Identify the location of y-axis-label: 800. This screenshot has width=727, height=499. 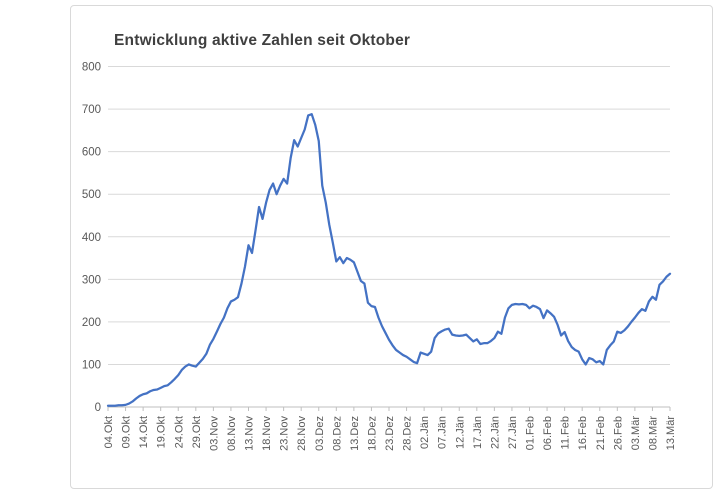
(91, 68).